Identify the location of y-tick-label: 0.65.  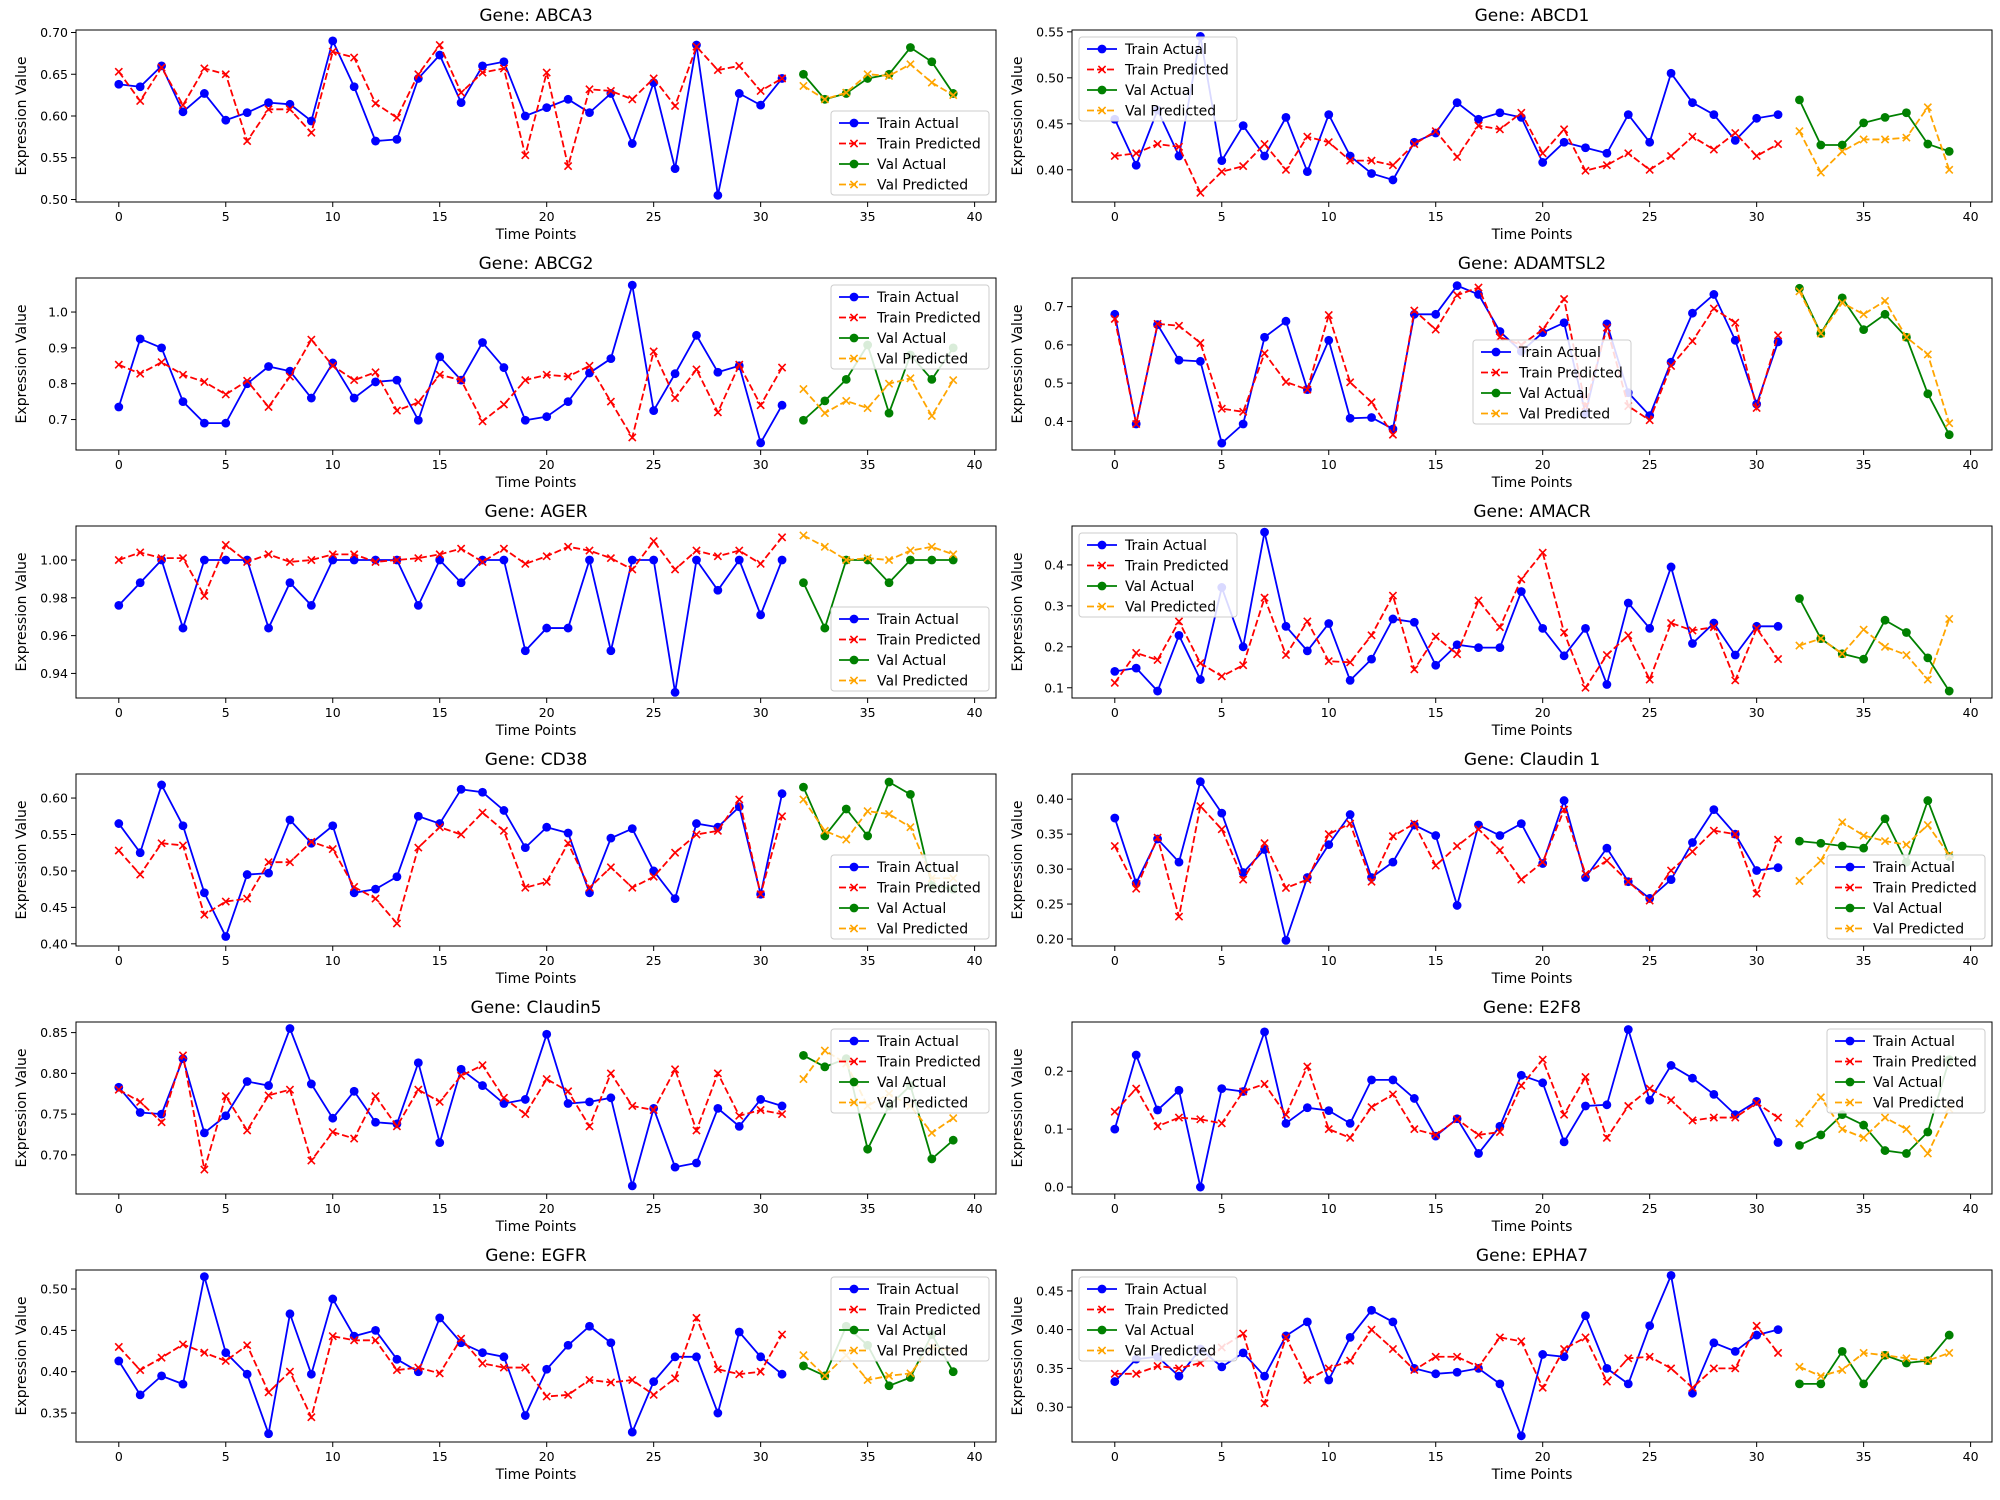
(54, 74).